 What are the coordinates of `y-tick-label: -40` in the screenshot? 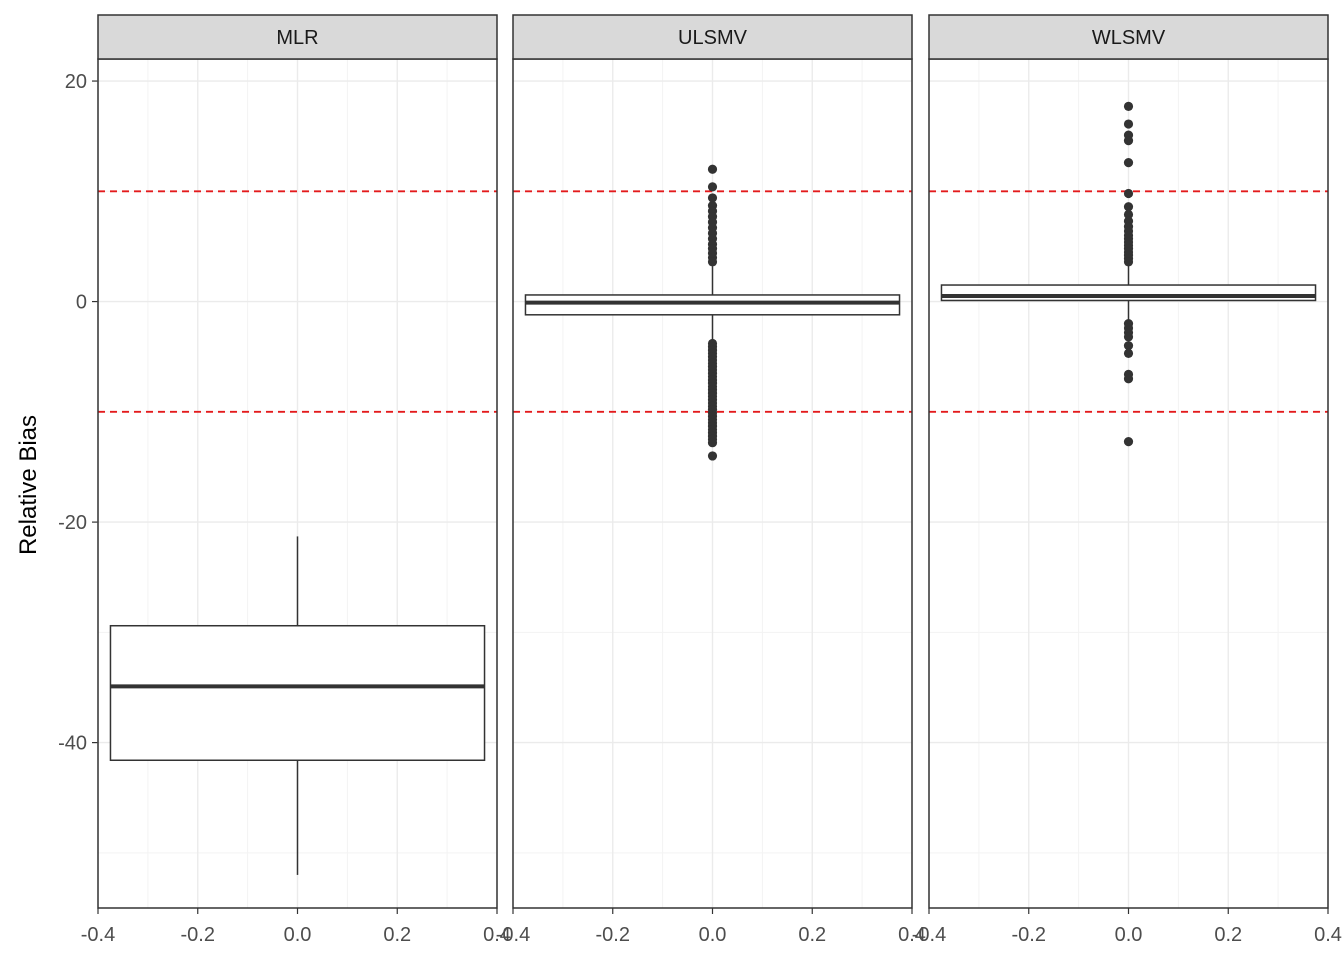 It's located at (72, 744).